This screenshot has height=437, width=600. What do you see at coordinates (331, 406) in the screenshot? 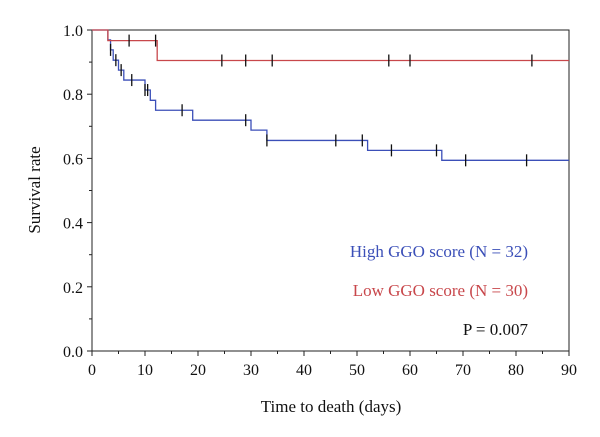
I see `x-axis-label: Time to death (days)` at bounding box center [331, 406].